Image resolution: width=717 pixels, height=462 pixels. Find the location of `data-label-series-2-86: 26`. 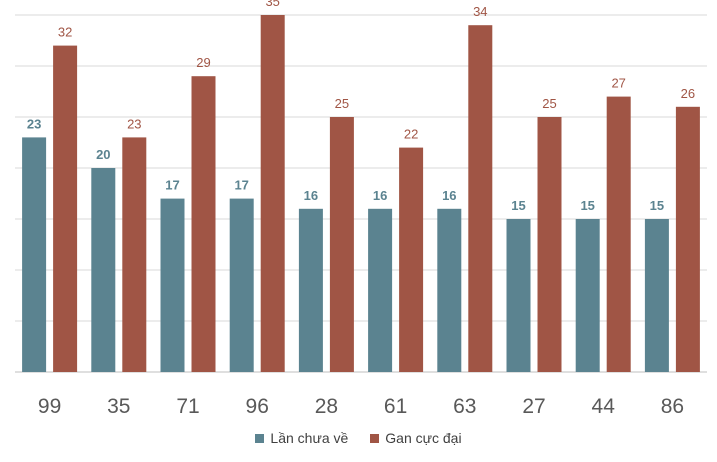

data-label-series-2-86: 26 is located at coordinates (688, 93).